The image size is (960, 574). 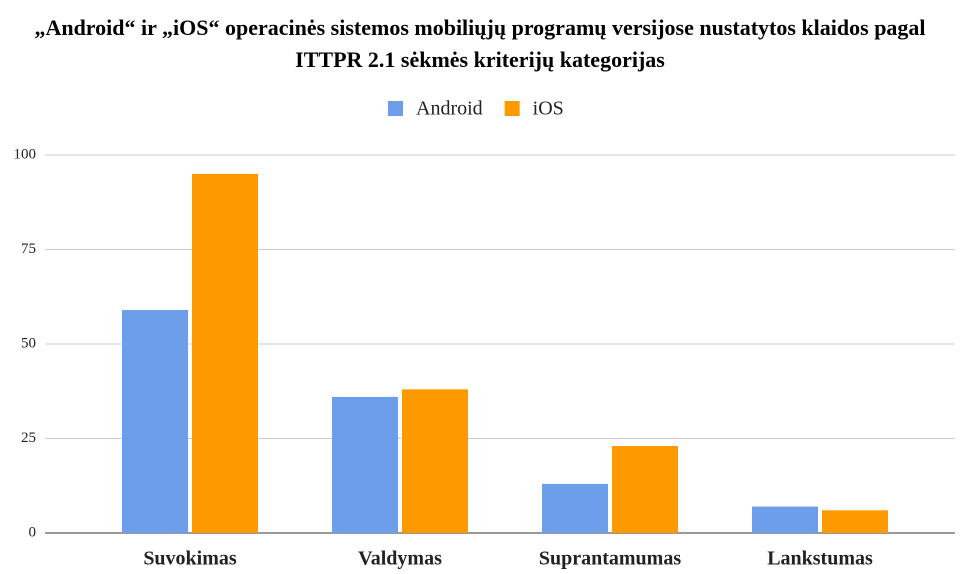 I want to click on y-tick-label: 25, so click(x=28, y=438).